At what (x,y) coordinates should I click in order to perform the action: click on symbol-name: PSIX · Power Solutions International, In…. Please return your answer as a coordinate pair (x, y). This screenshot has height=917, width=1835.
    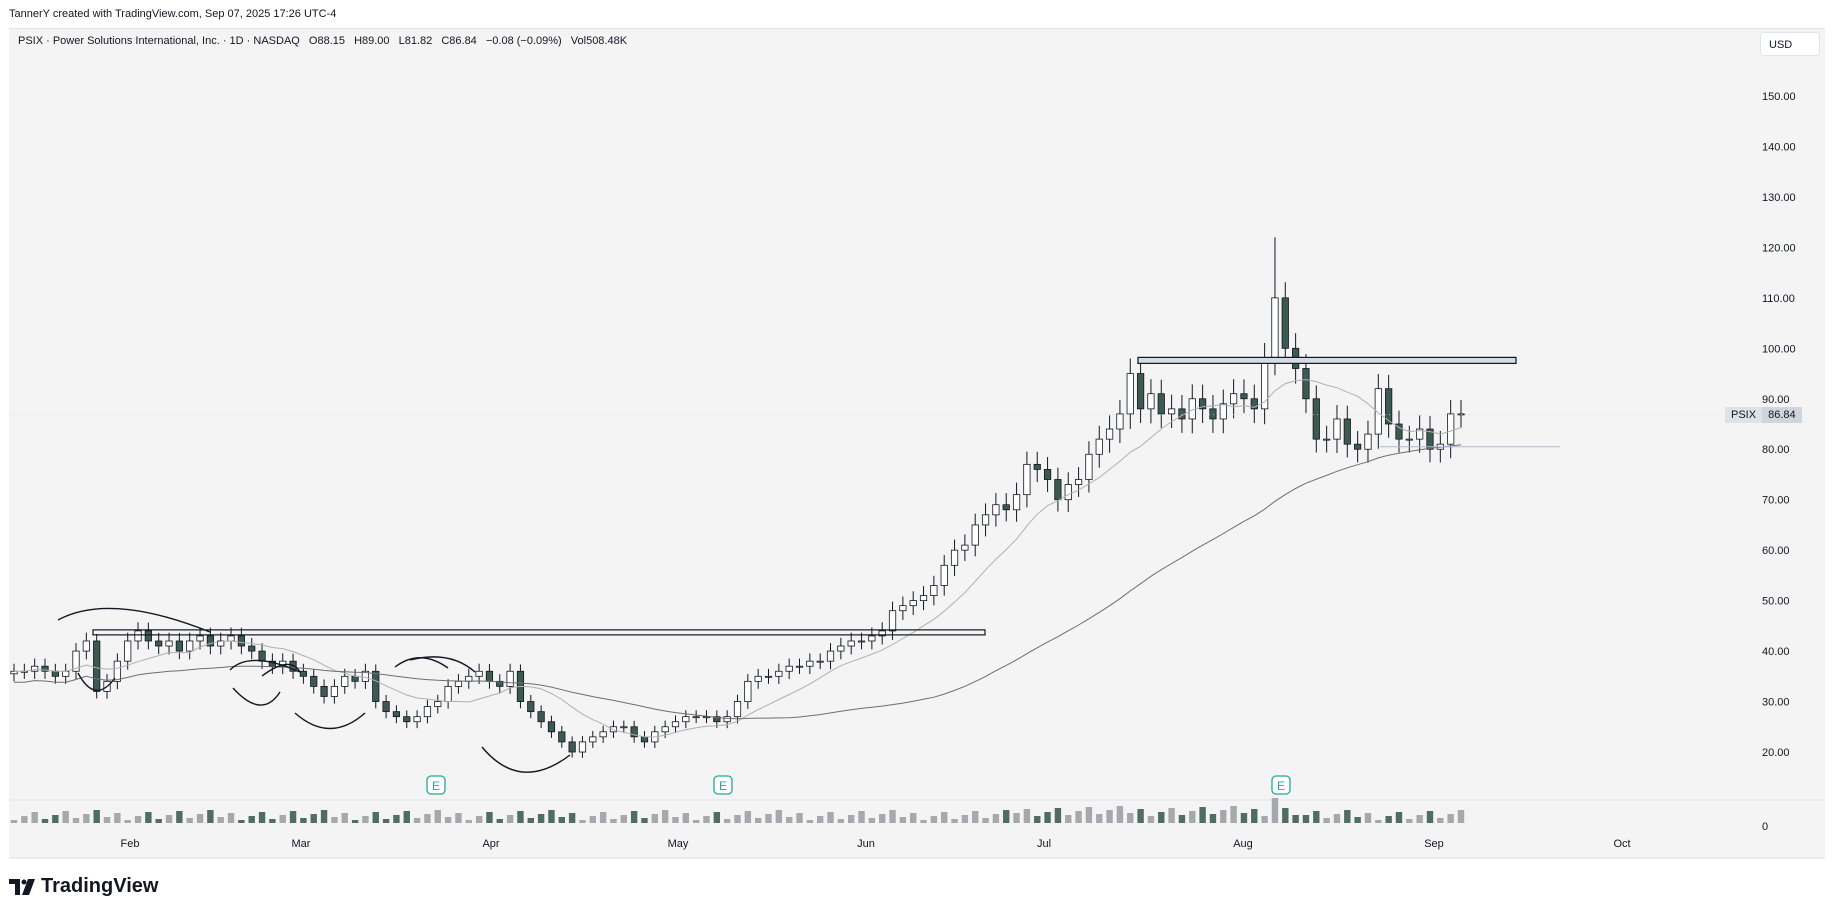
    Looking at the image, I should click on (159, 41).